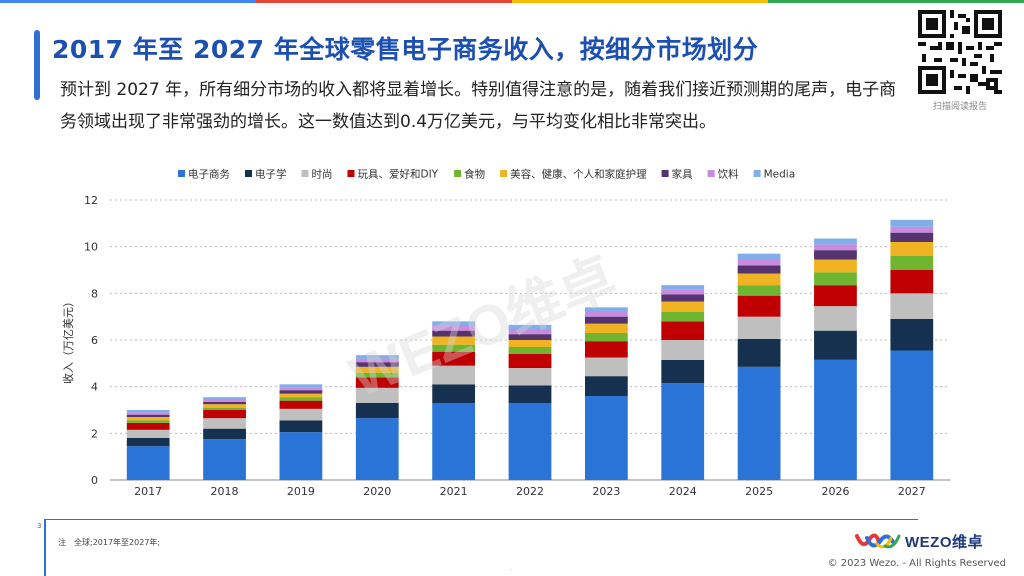 This screenshot has height=576, width=1024. What do you see at coordinates (930, 541) in the screenshot?
I see `wezo-logo: WEZO维卓` at bounding box center [930, 541].